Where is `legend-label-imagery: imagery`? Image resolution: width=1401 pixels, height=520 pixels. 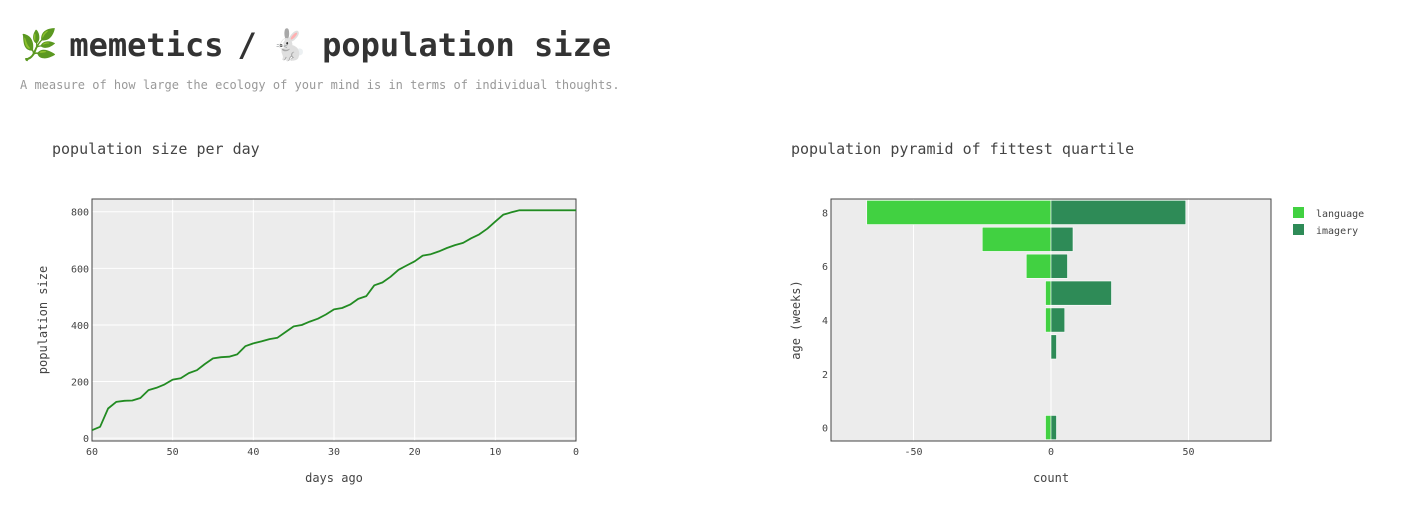
legend-label-imagery: imagery is located at coordinates (1337, 231).